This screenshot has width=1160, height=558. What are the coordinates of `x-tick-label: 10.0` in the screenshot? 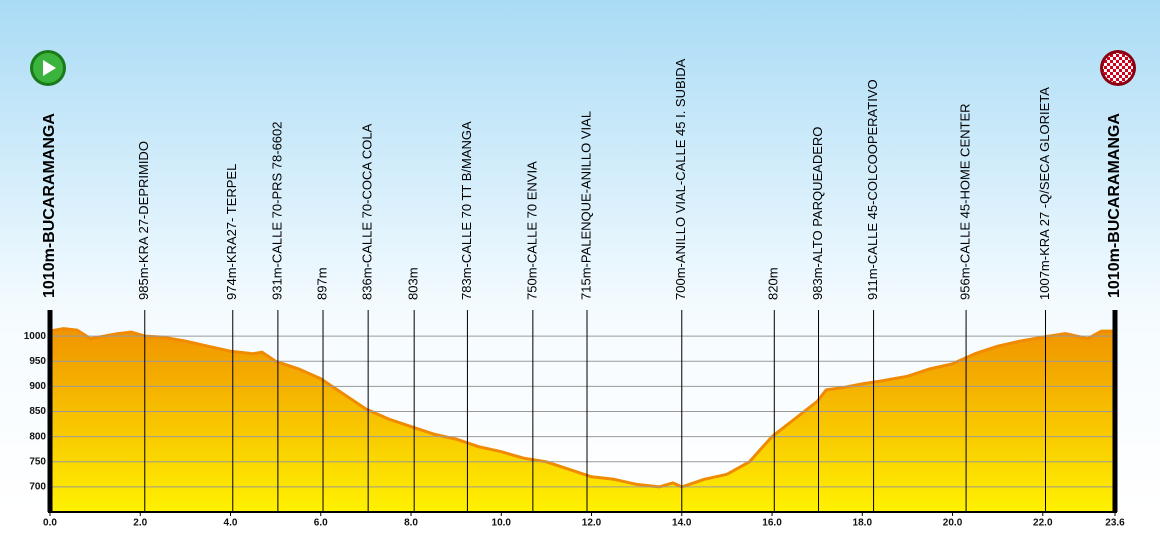 It's located at (502, 523).